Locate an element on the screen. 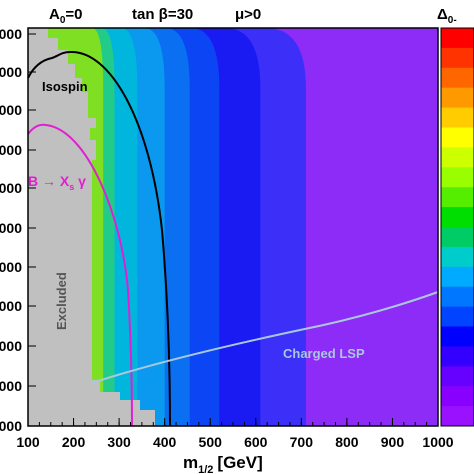 This screenshot has width=474, height=474. x-tick-label-4: 500 is located at coordinates (211, 442).